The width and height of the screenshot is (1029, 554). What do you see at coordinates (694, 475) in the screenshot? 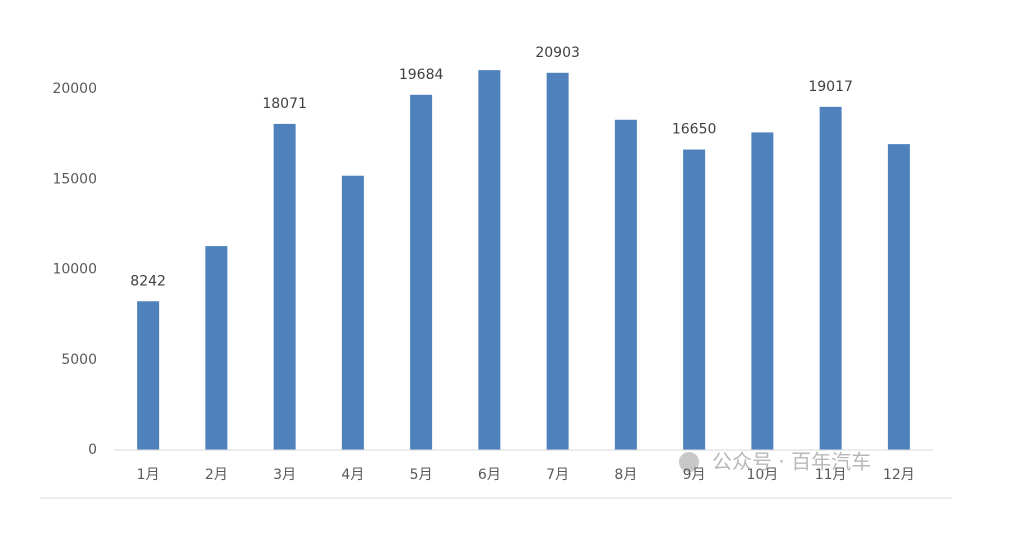
I see `x-tick-label: 9月` at bounding box center [694, 475].